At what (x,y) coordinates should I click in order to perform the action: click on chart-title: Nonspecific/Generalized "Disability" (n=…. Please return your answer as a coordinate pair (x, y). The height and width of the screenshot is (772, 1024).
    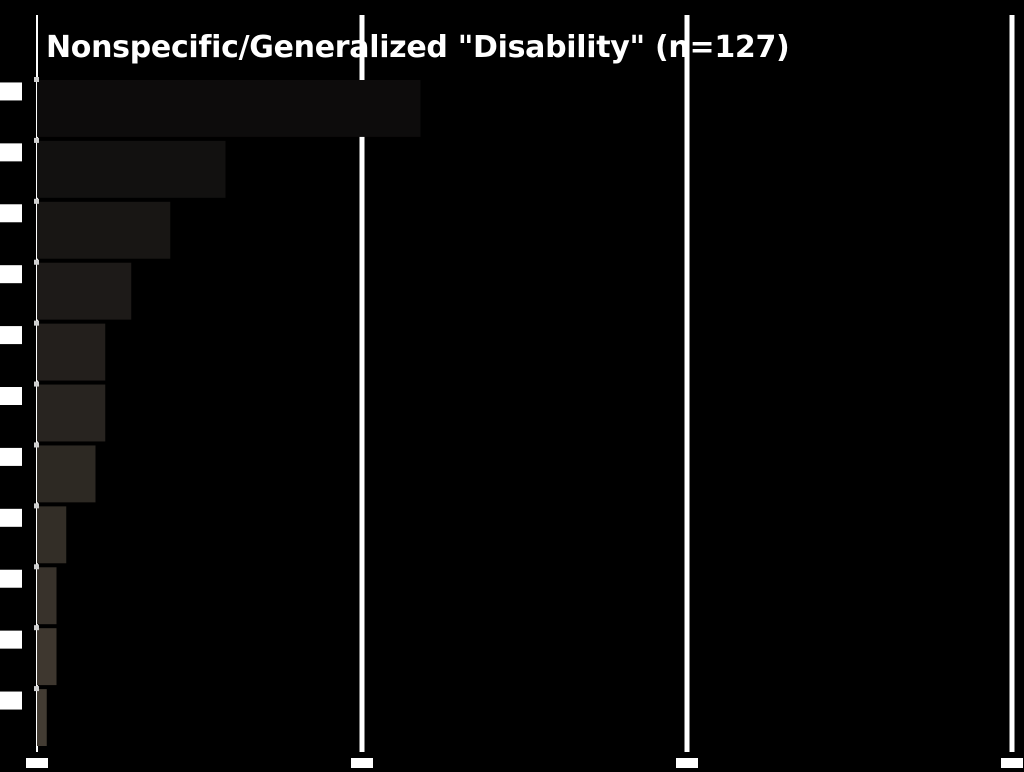
    Looking at the image, I should click on (418, 47).